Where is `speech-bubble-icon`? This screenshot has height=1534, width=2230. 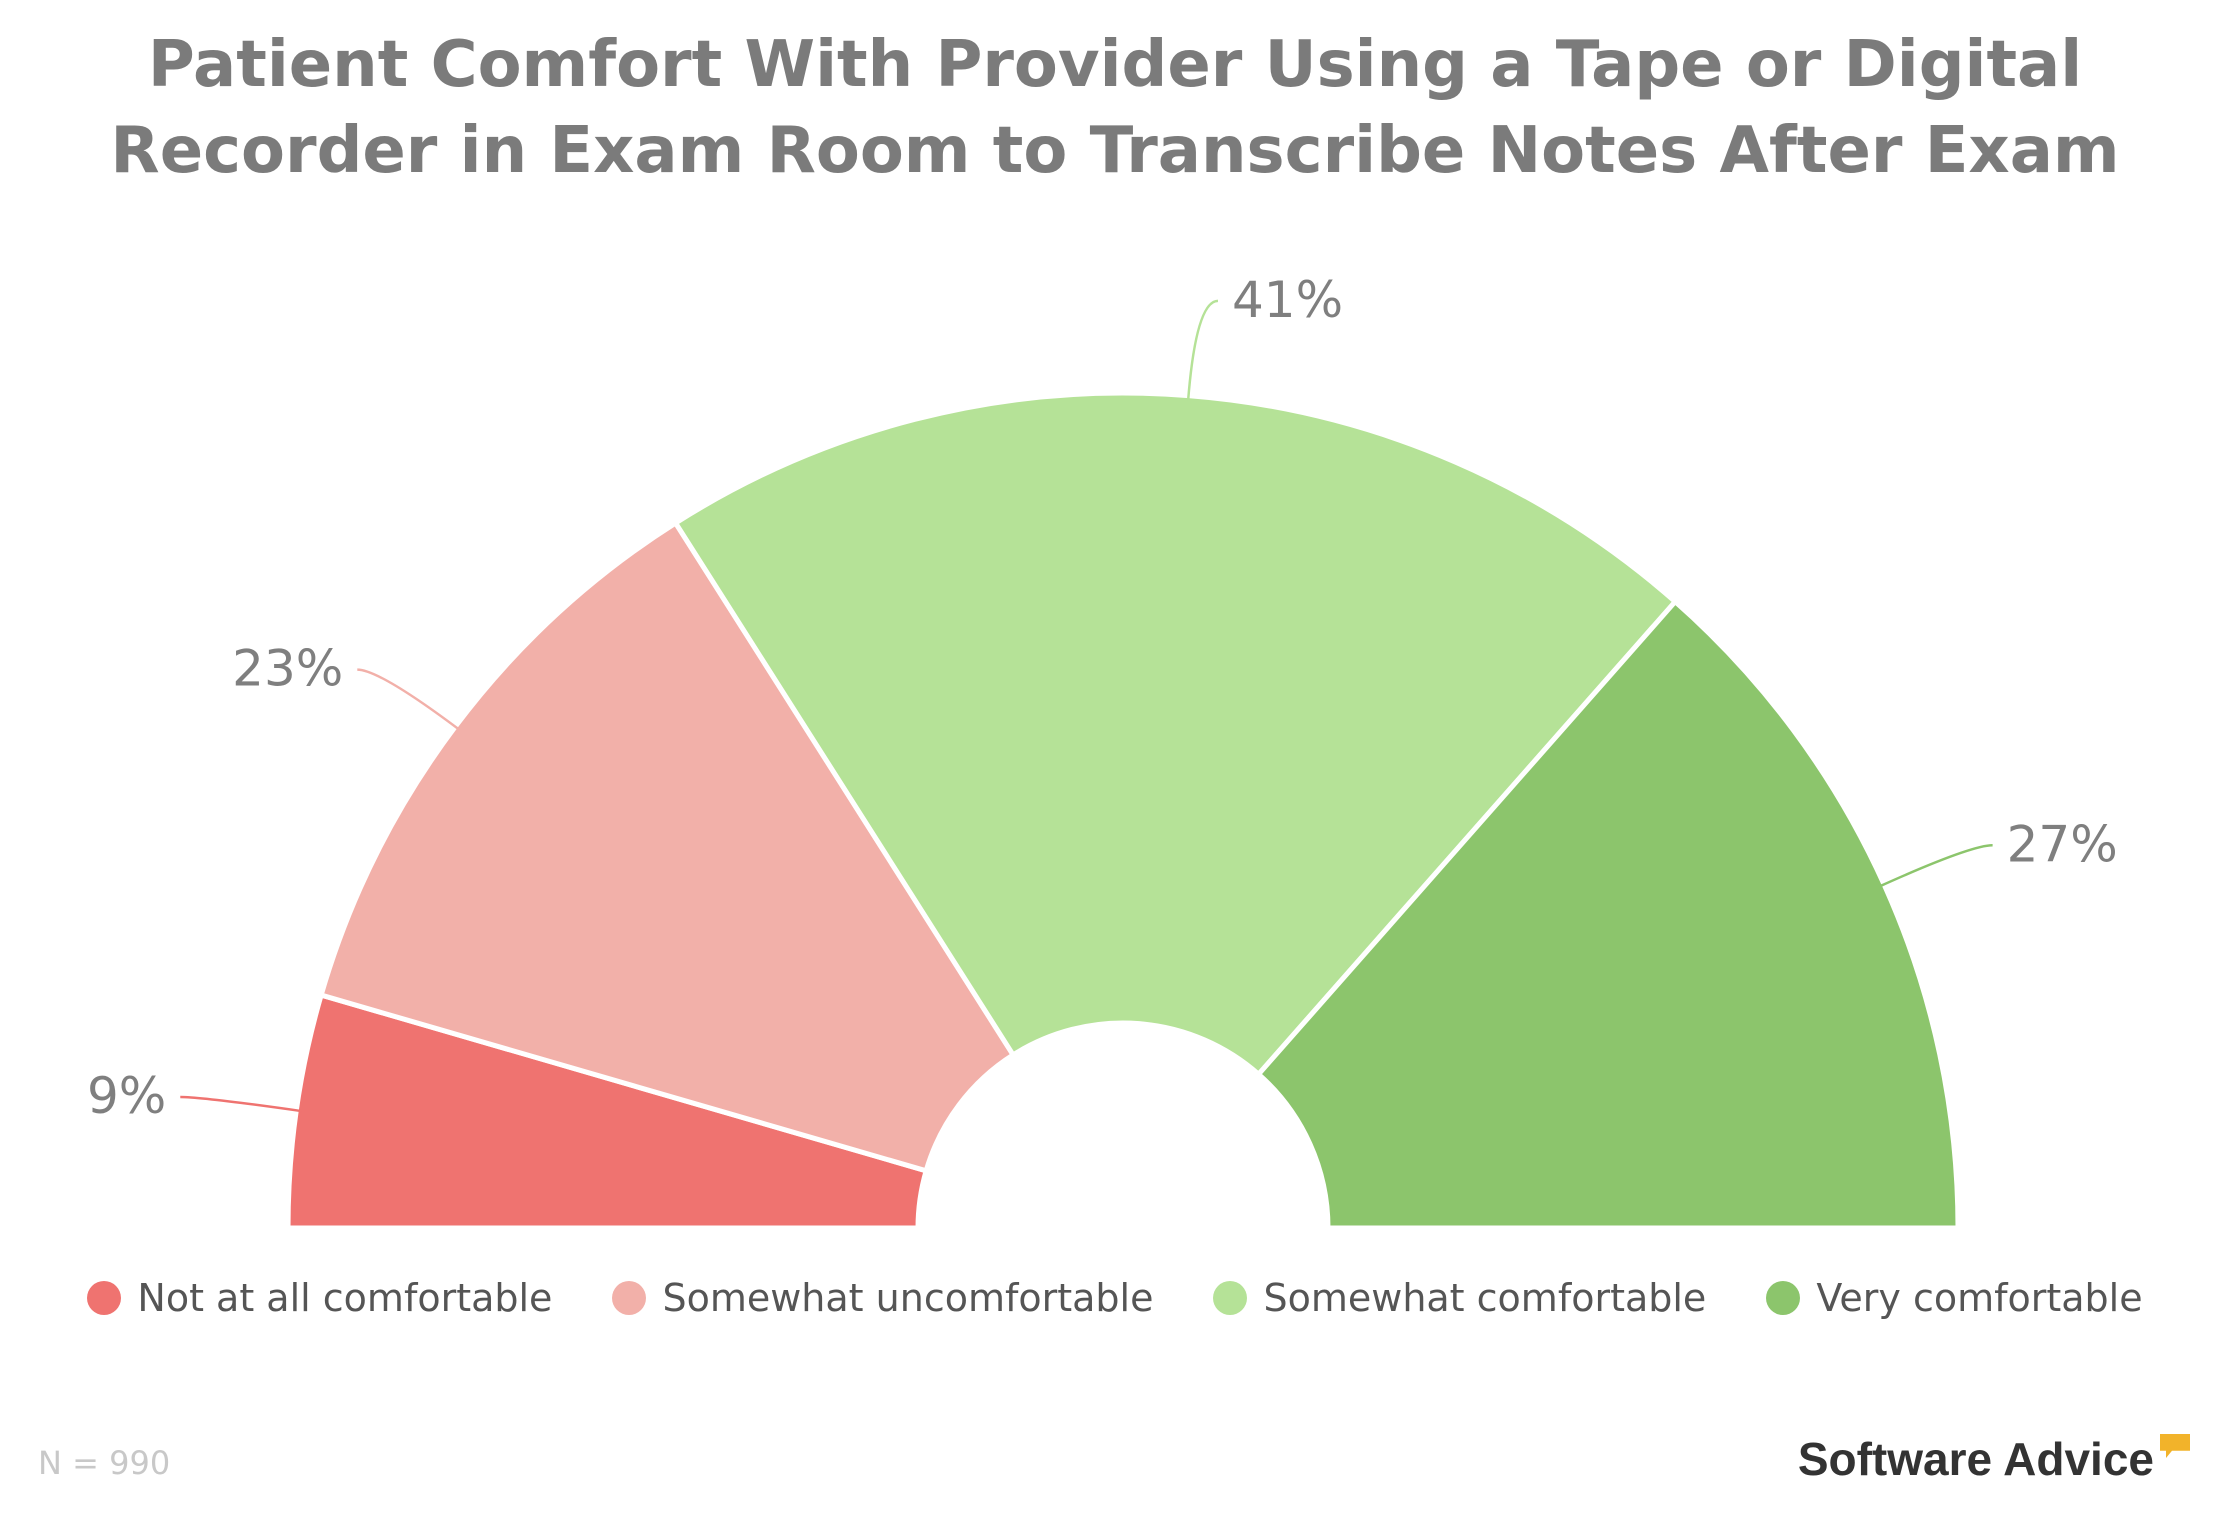 speech-bubble-icon is located at coordinates (2175, 1446).